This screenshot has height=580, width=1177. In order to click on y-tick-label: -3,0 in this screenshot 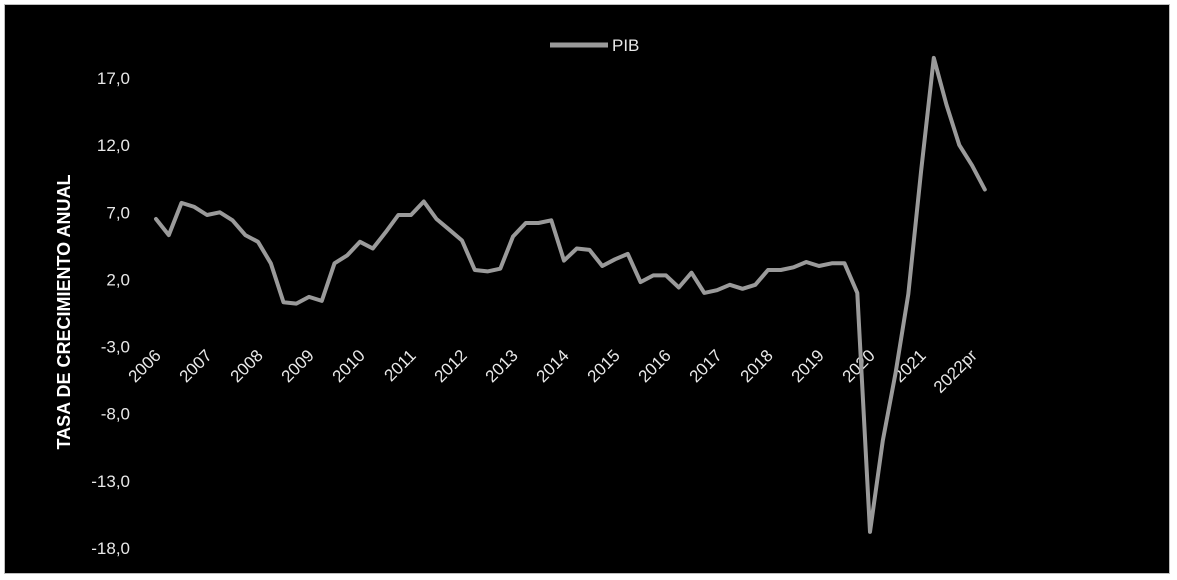, I will do `click(115, 347)`.